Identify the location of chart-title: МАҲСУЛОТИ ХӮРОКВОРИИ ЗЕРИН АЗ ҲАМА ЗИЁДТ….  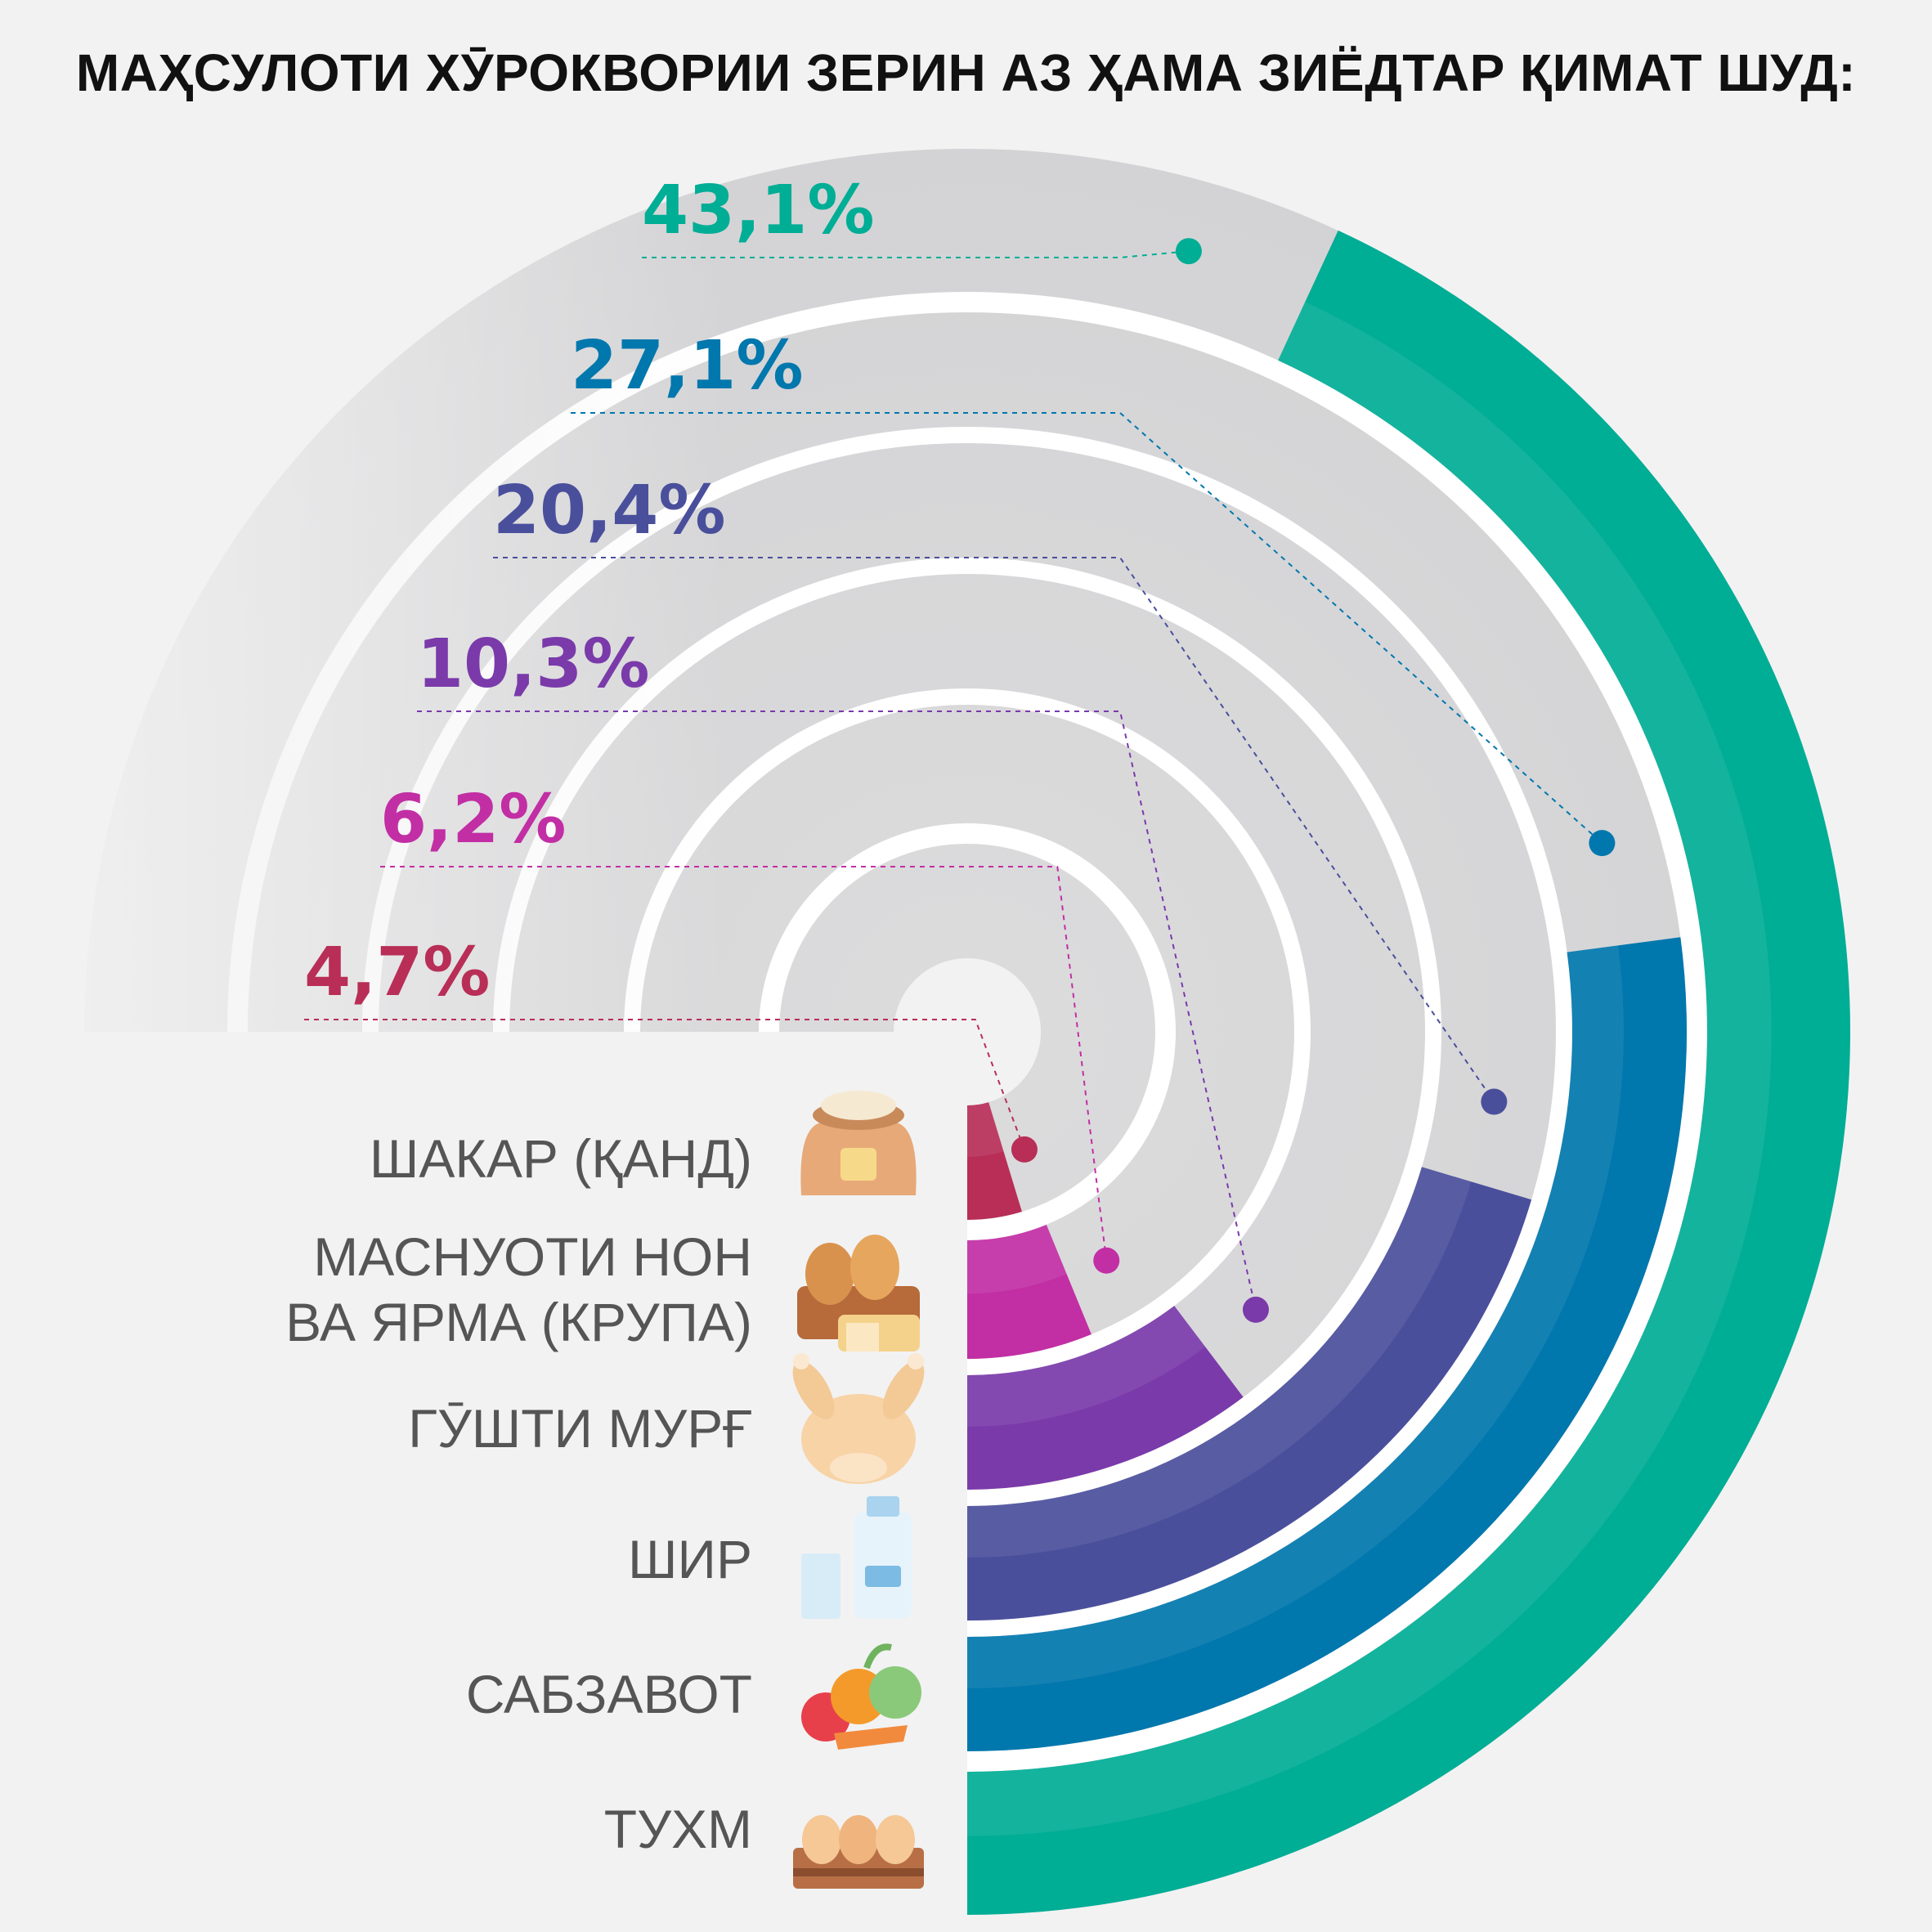
(966, 72).